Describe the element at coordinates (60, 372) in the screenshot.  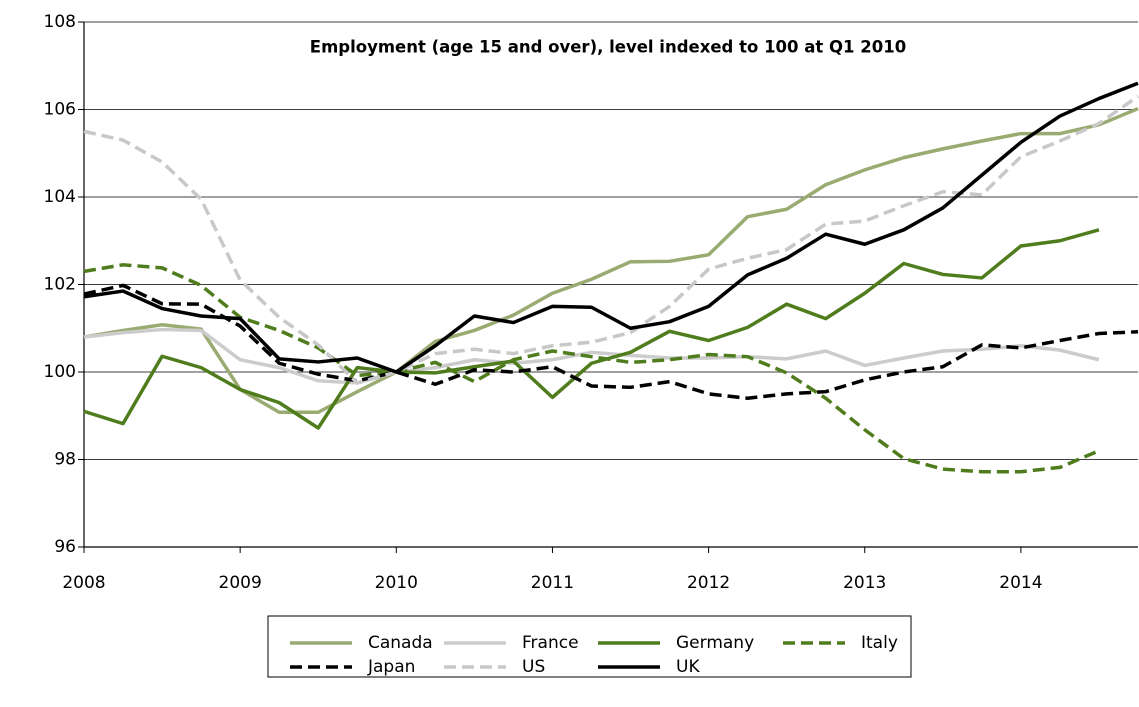
I see `y-tick-label: 100` at that location.